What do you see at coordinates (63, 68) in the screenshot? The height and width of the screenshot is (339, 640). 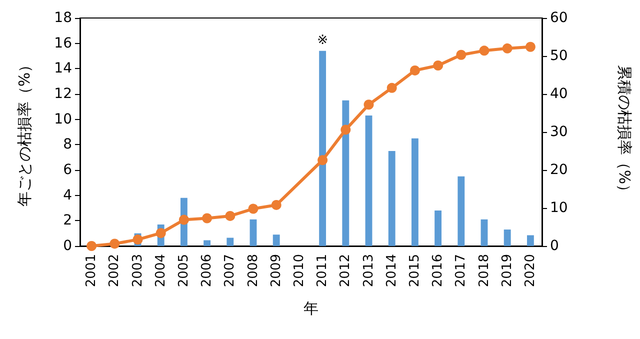 I see `y-tick-label: 14` at bounding box center [63, 68].